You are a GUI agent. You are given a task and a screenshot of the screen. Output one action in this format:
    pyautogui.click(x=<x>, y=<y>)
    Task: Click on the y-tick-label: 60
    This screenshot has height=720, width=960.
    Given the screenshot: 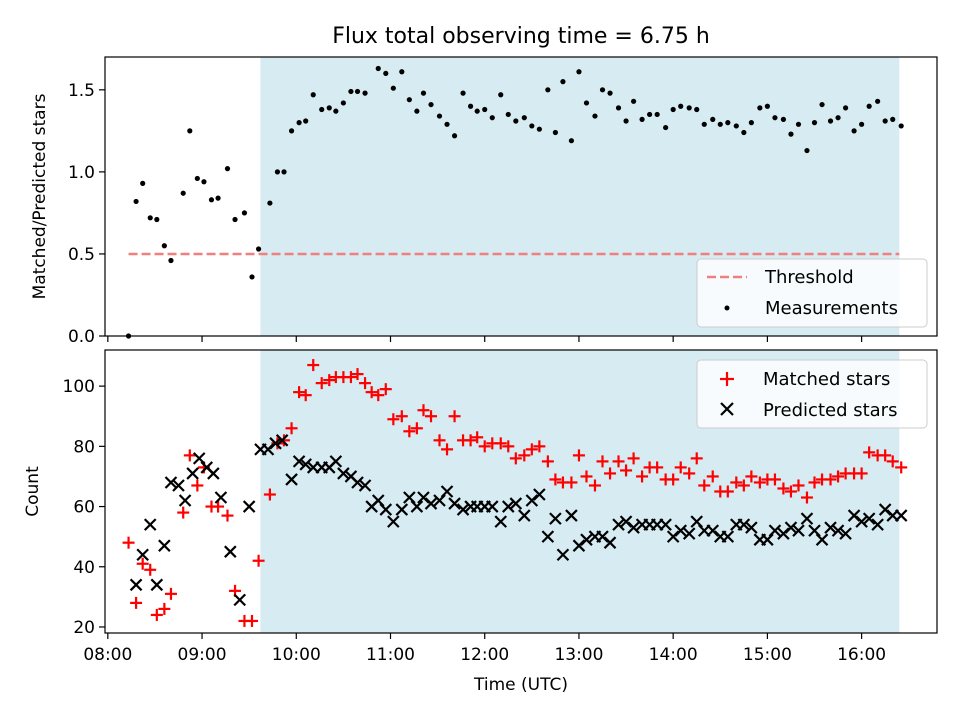 What is the action you would take?
    pyautogui.click(x=84, y=508)
    